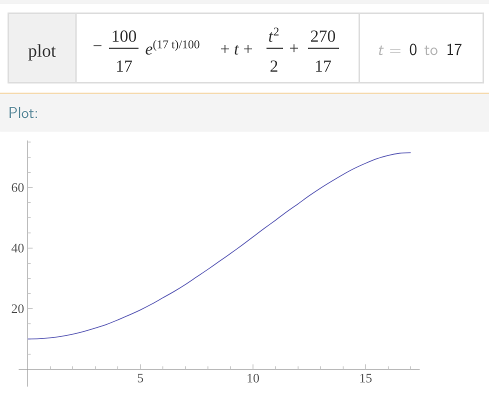 This screenshot has width=489, height=402. What do you see at coordinates (124, 36) in the screenshot?
I see `text: 100` at bounding box center [124, 36].